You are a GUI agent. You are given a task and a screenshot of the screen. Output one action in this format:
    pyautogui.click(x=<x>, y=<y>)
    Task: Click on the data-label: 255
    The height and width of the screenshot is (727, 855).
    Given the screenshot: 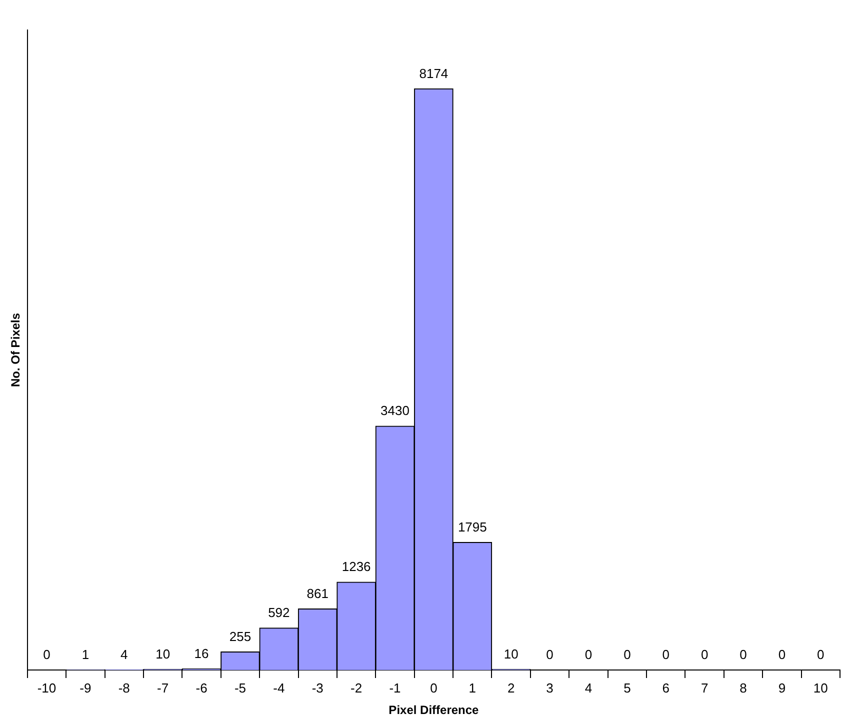 What is the action you would take?
    pyautogui.click(x=240, y=636)
    